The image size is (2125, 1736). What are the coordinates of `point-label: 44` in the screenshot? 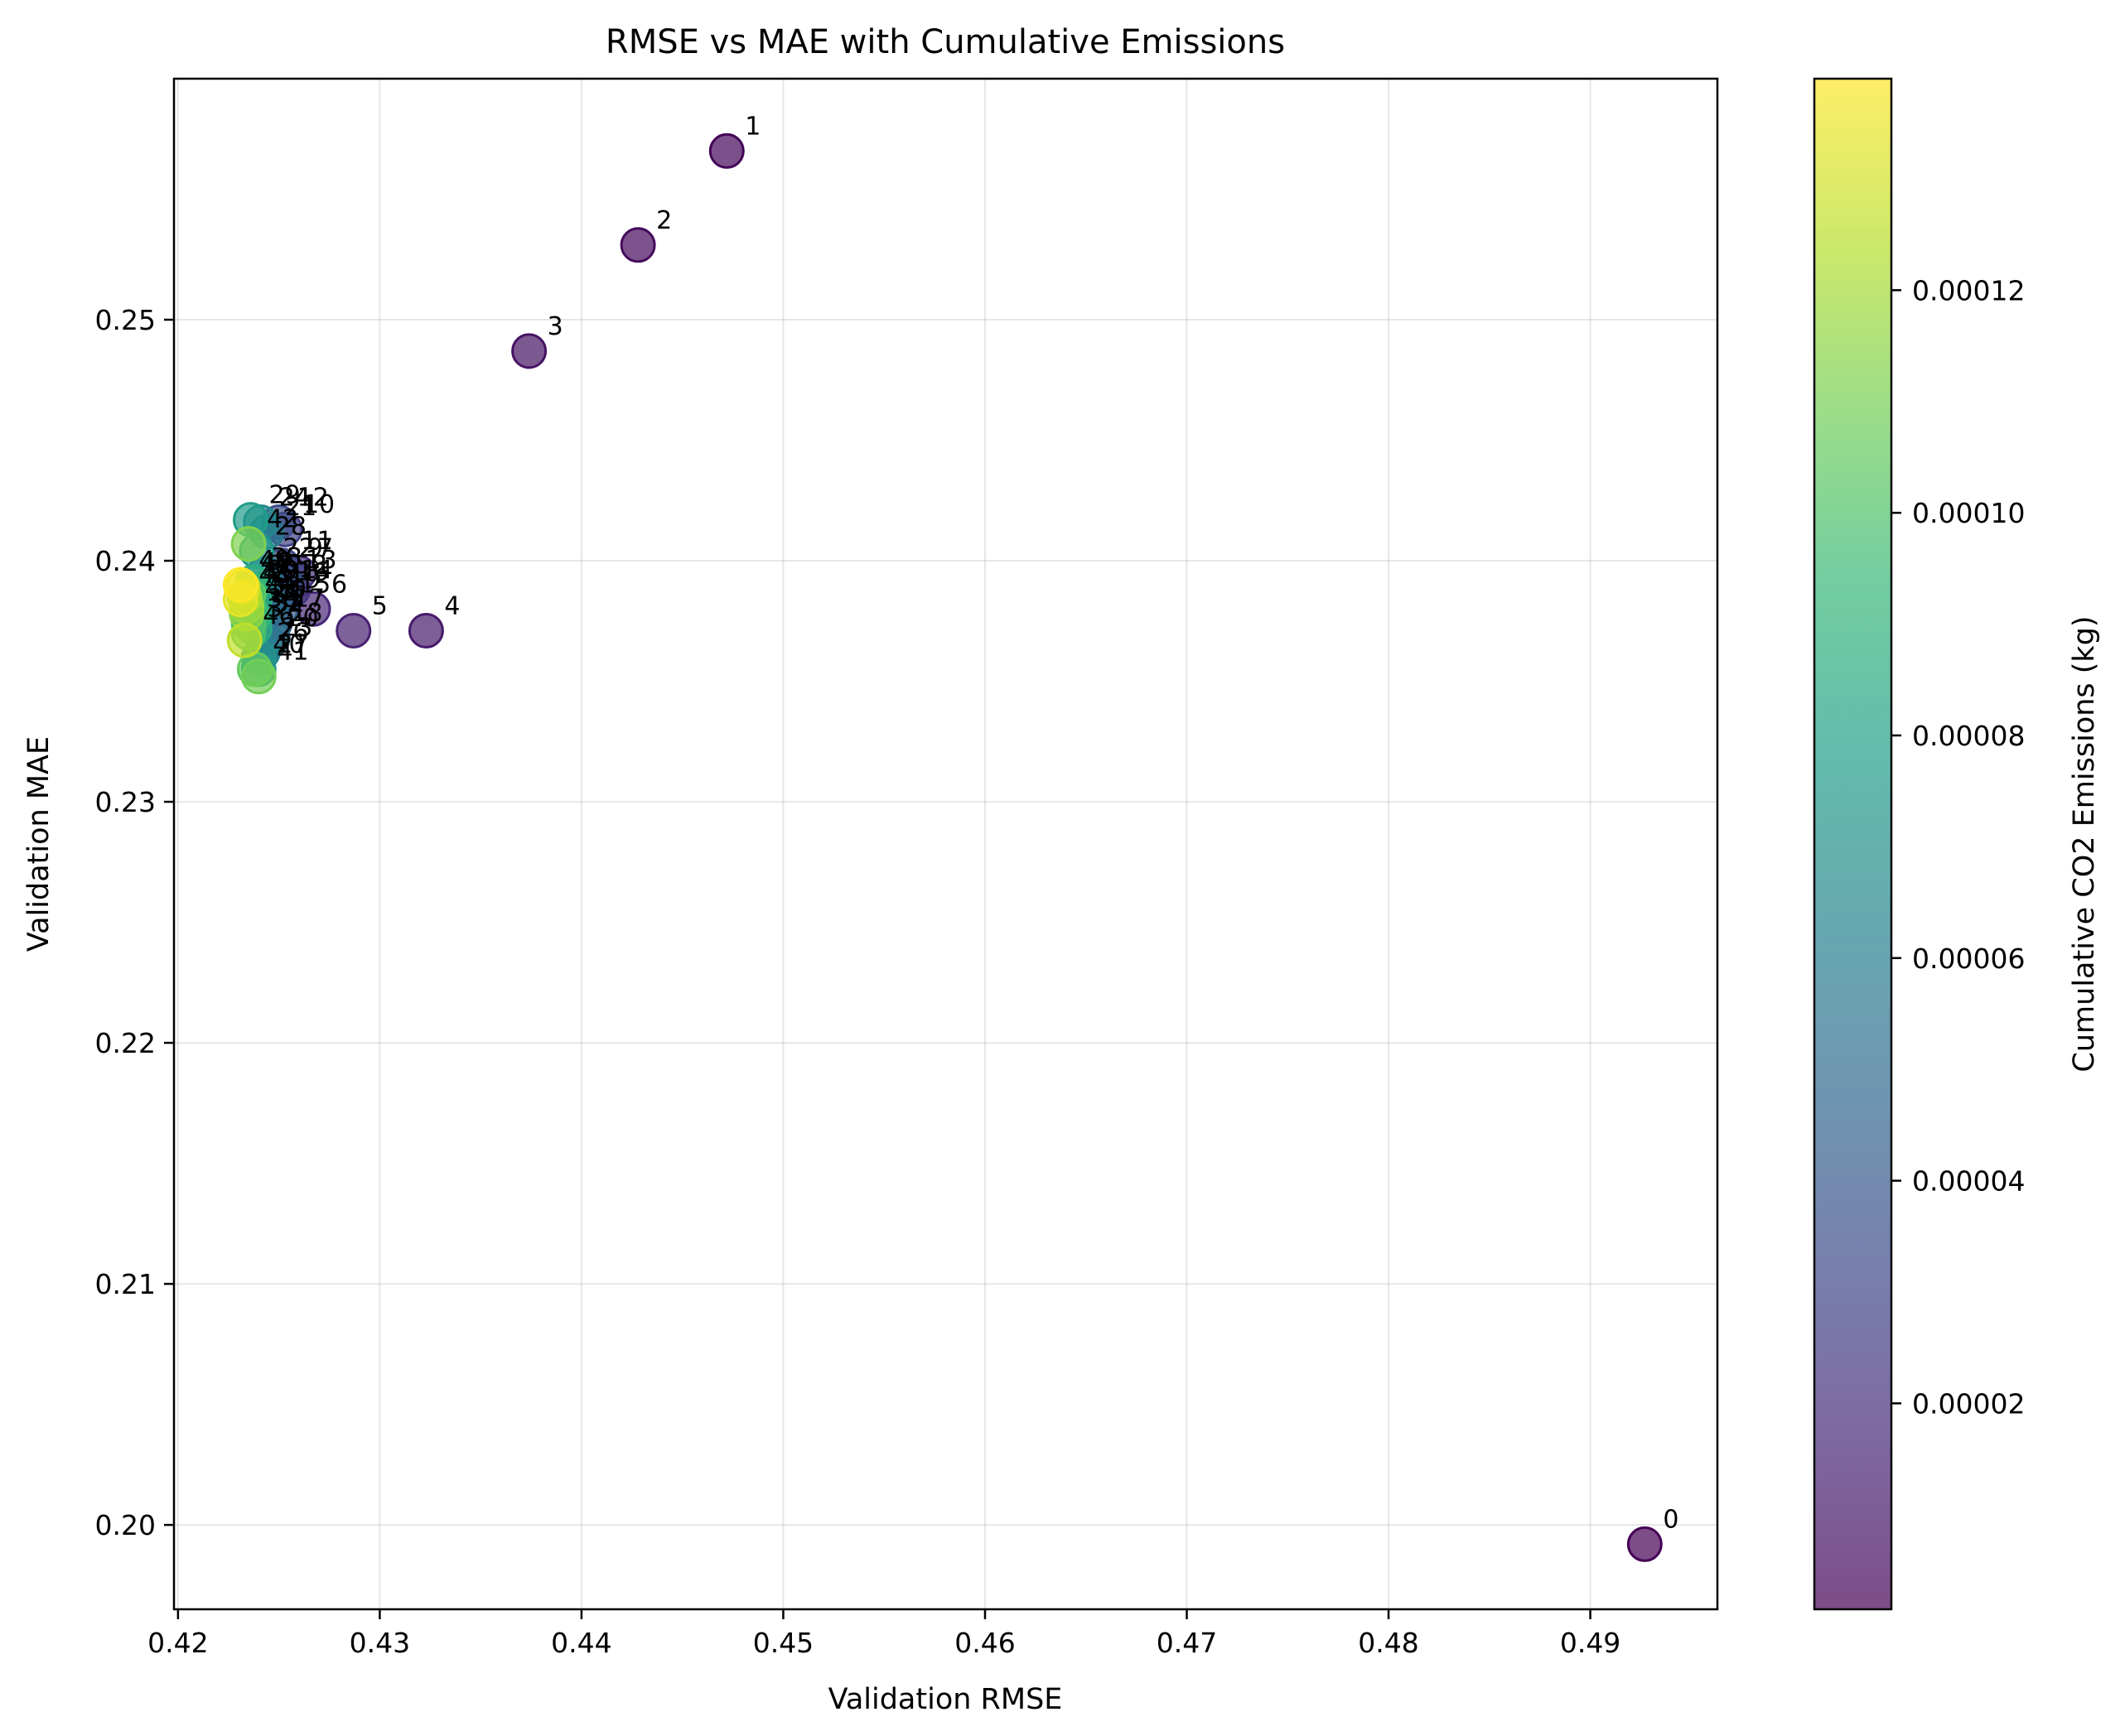 It's located at (281, 582).